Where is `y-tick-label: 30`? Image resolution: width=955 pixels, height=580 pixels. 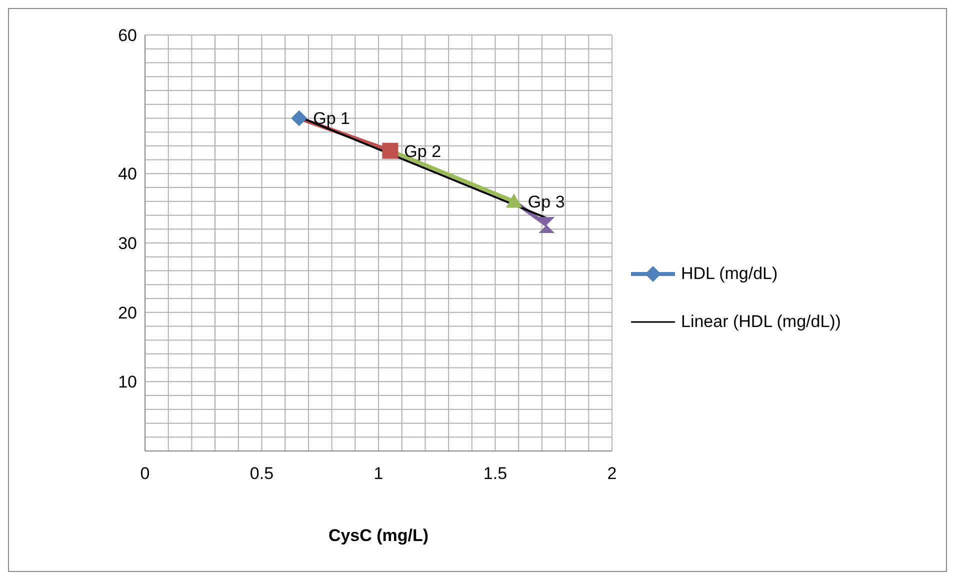
y-tick-label: 30 is located at coordinates (127, 244).